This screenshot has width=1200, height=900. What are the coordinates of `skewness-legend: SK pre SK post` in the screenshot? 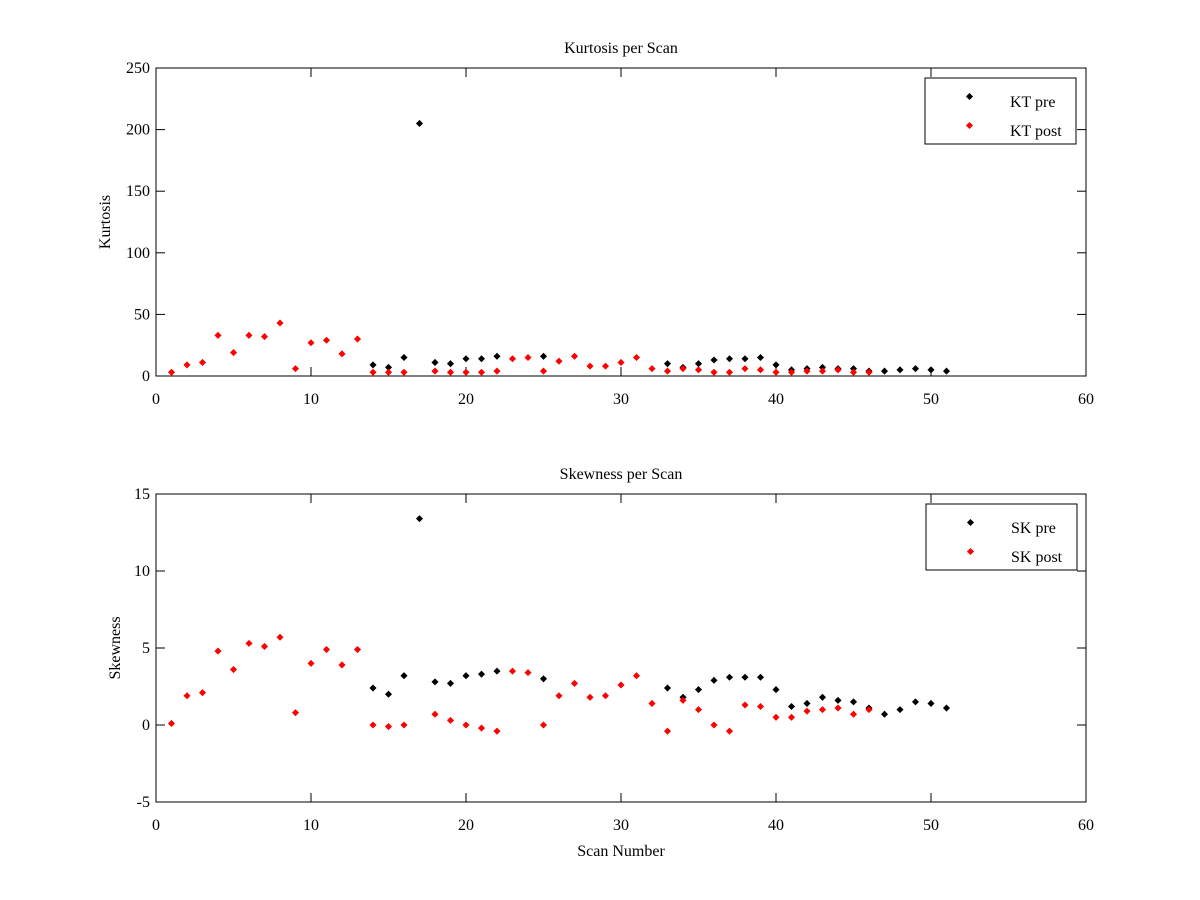 It's located at (1001, 537).